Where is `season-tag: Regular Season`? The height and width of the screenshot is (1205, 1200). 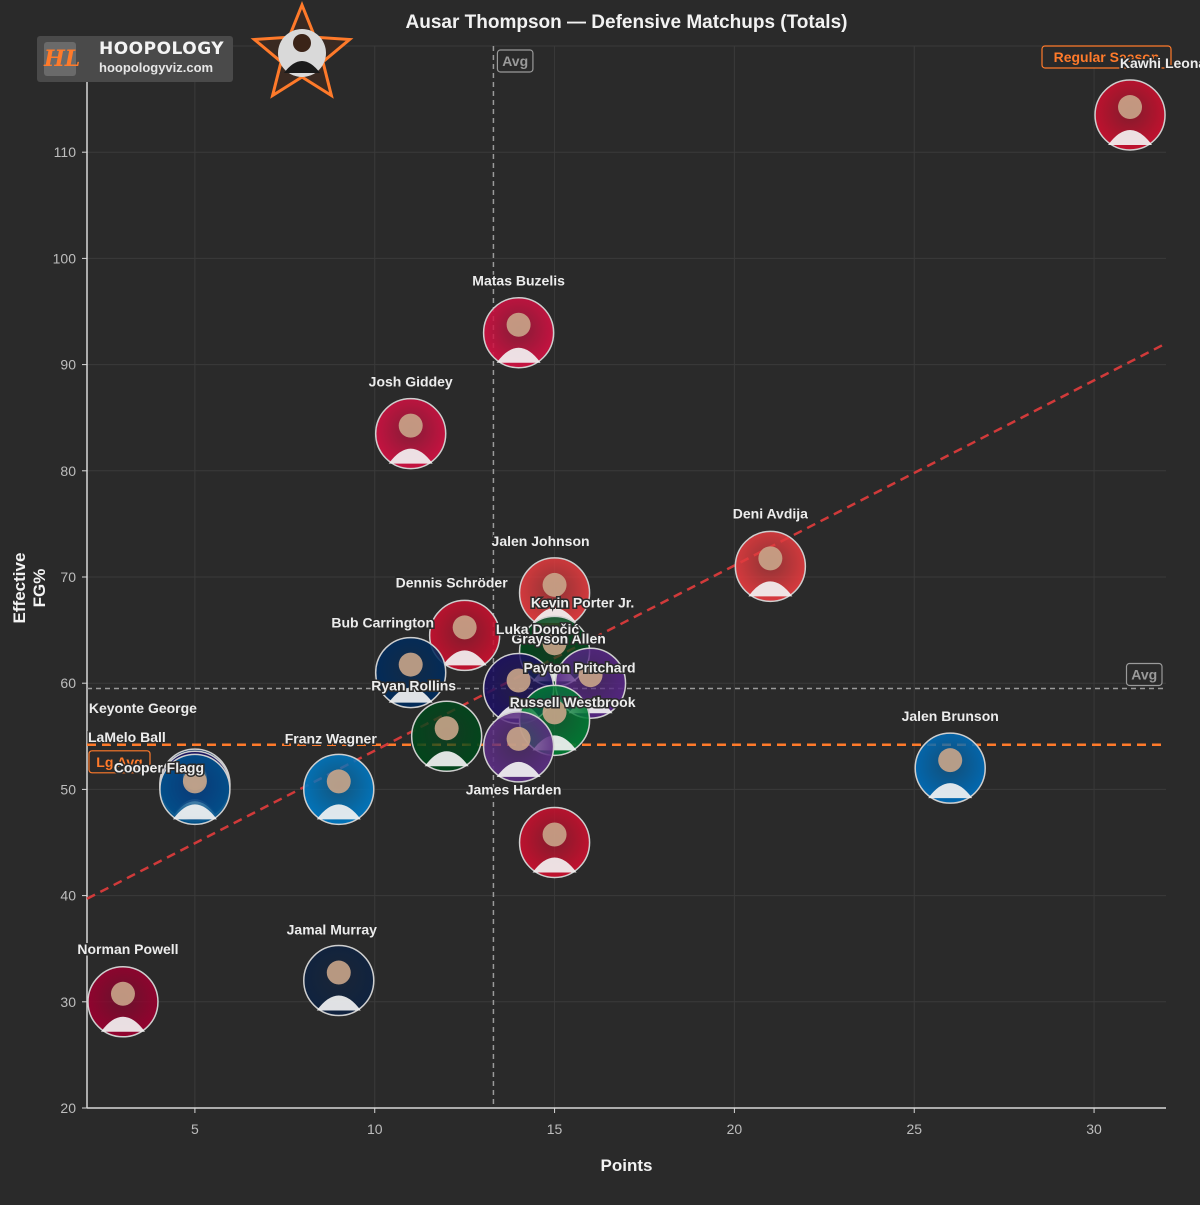
season-tag: Regular Season is located at coordinates (1107, 57).